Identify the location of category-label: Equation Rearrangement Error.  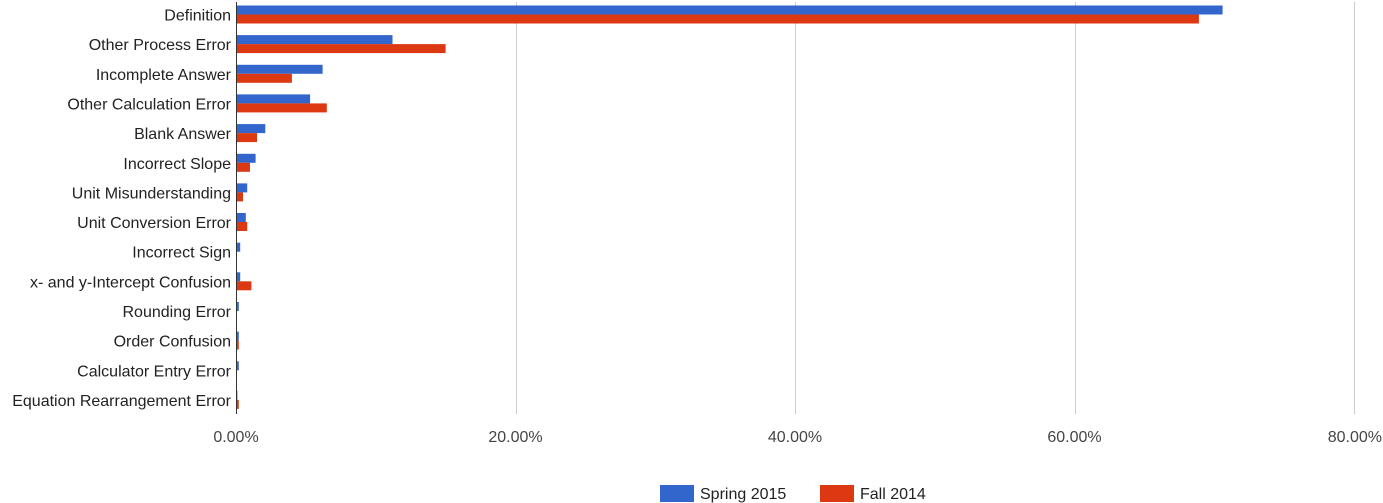
(121, 401).